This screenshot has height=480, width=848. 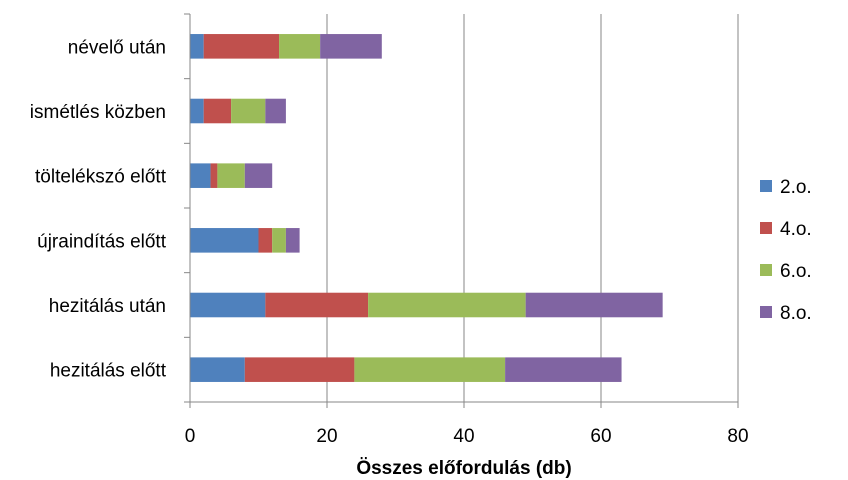 I want to click on category-label: hezitálás után, so click(x=107, y=306).